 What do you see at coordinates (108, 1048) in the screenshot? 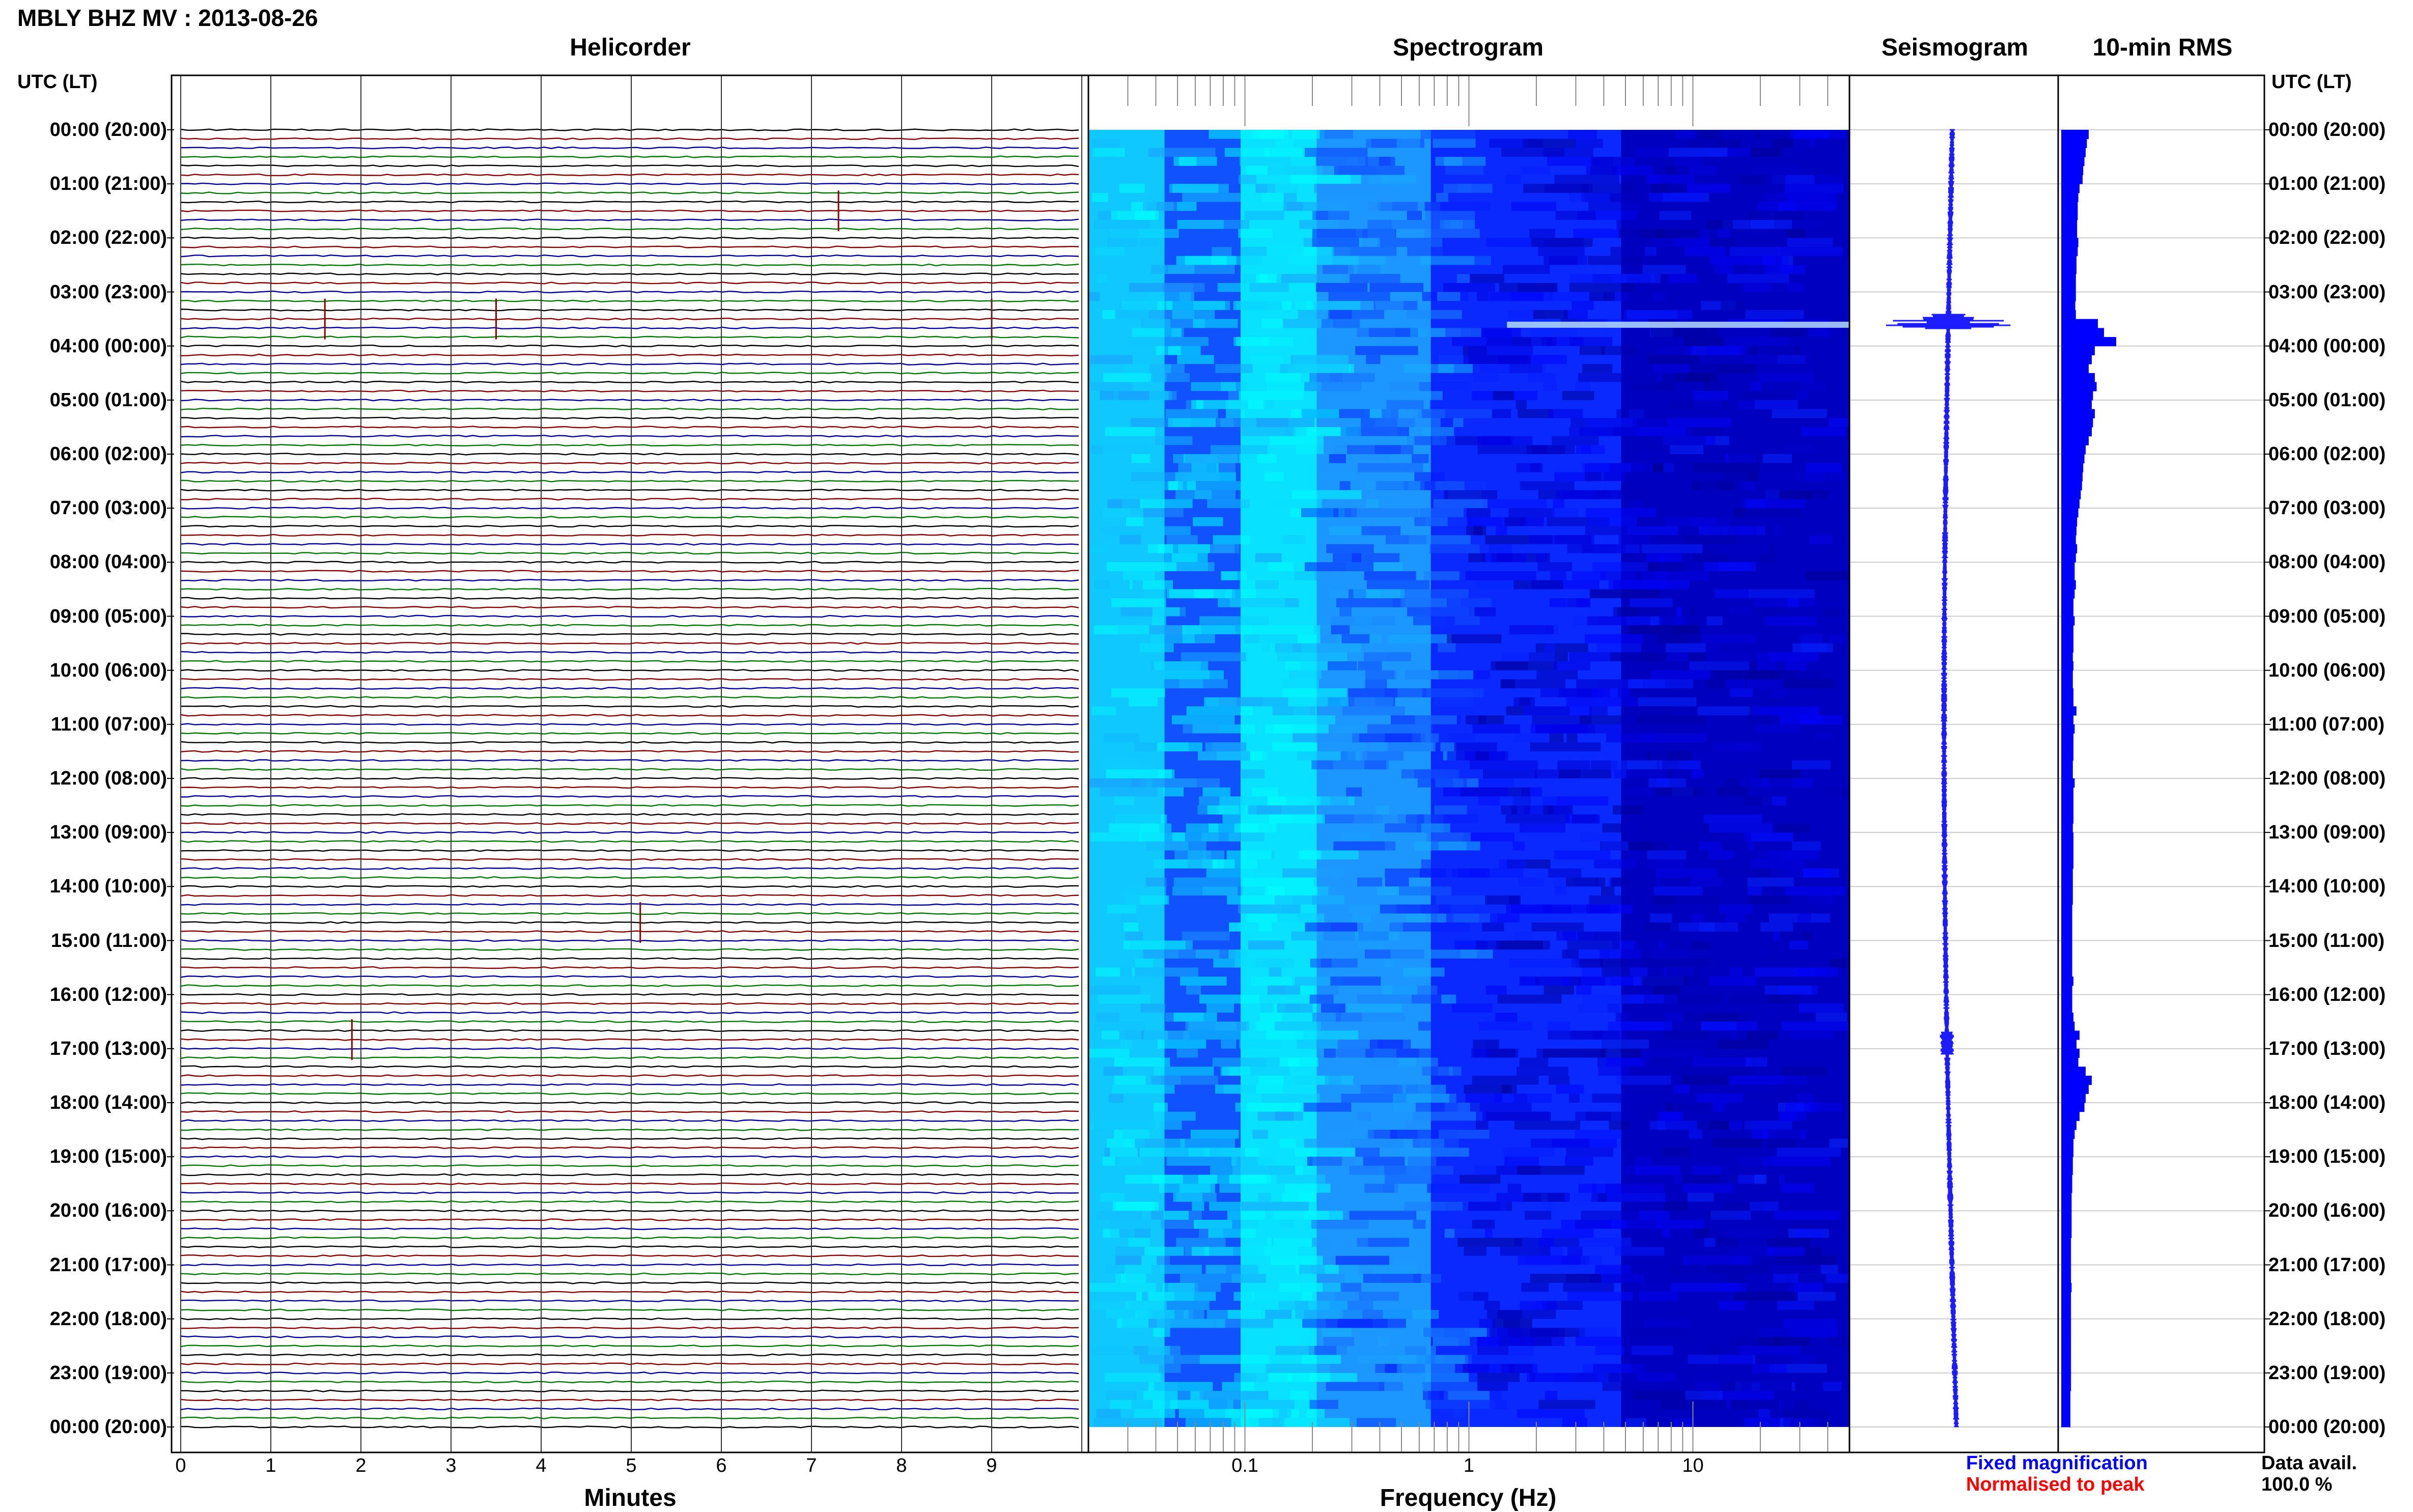
I see `time-label-left: 17:00 (13:00)` at bounding box center [108, 1048].